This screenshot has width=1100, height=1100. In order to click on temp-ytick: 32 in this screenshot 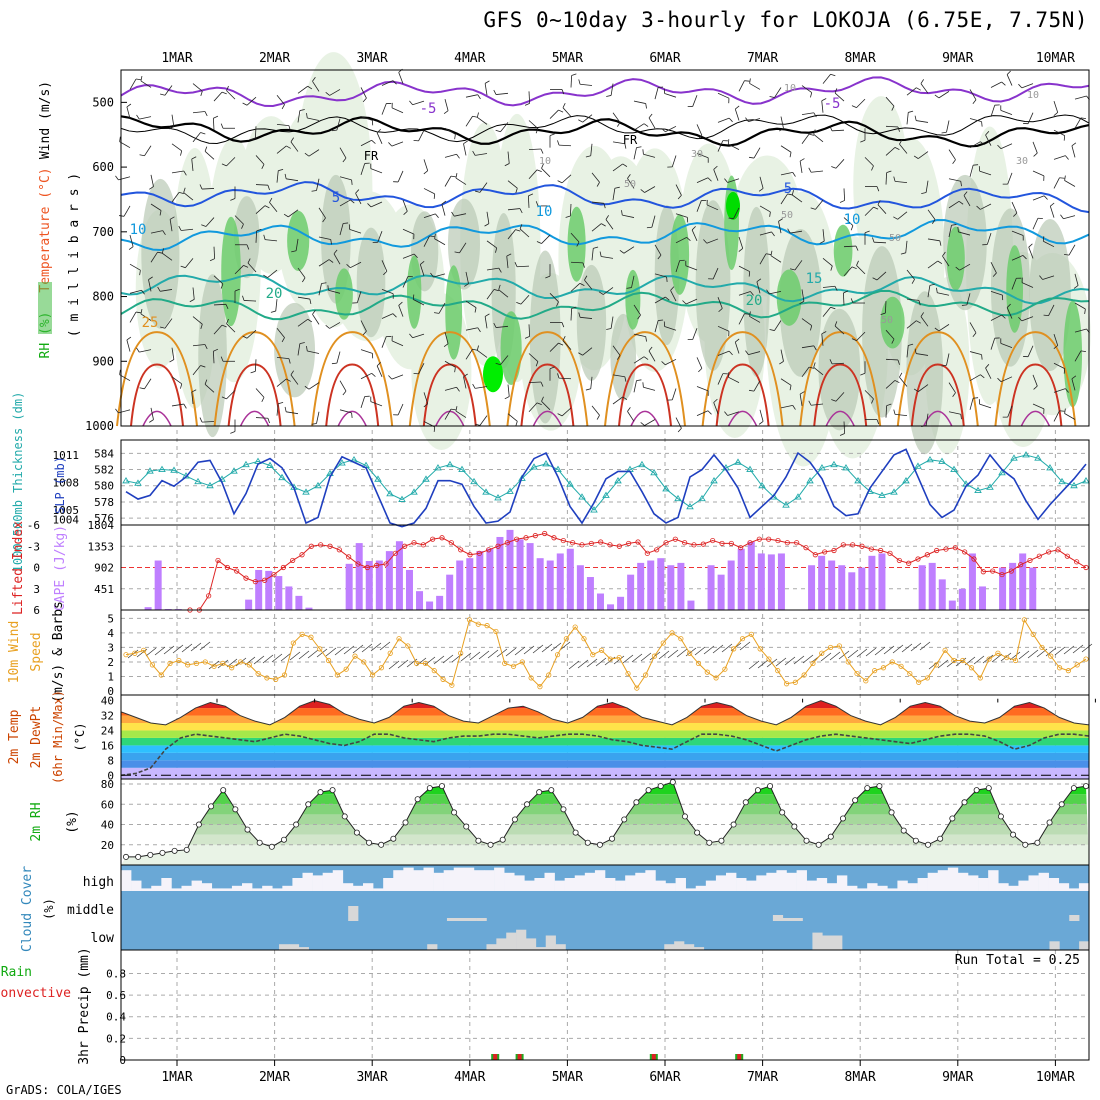, I will do `click(107, 716)`.